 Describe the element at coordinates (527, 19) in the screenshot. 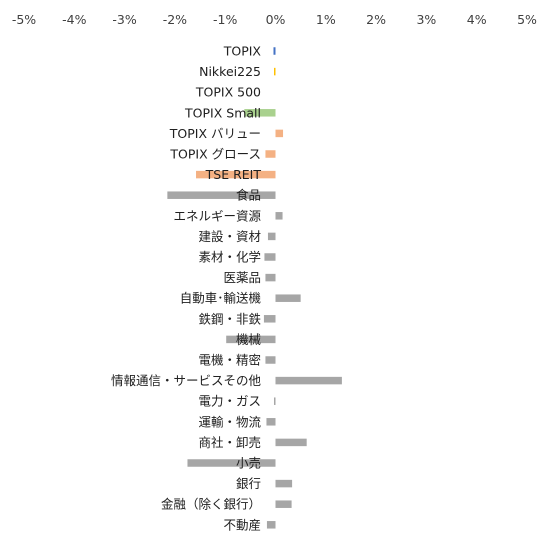

I see `x-tick-label: 5%` at that location.